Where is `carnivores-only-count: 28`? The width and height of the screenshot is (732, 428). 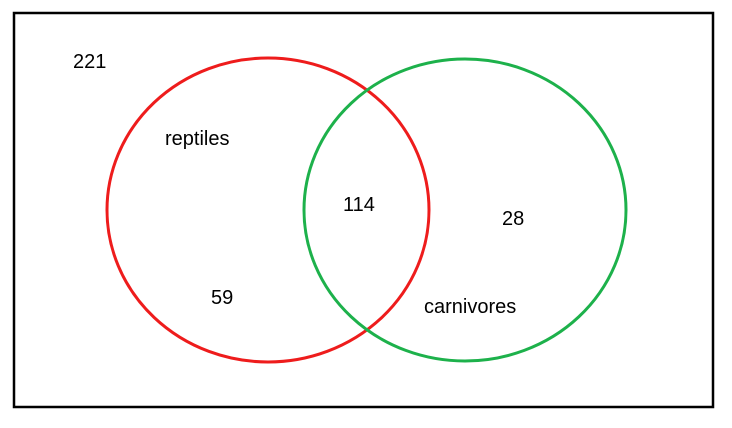 carnivores-only-count: 28 is located at coordinates (513, 219).